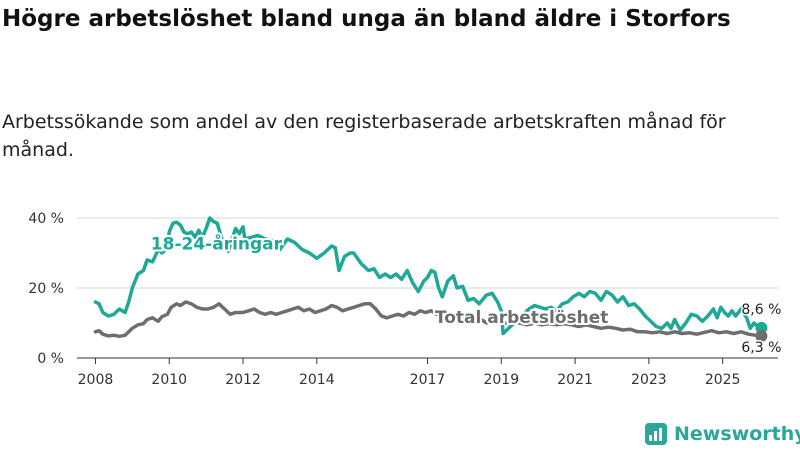 This screenshot has height=450, width=800. What do you see at coordinates (649, 380) in the screenshot?
I see `x-tick-label: 2023` at bounding box center [649, 380].